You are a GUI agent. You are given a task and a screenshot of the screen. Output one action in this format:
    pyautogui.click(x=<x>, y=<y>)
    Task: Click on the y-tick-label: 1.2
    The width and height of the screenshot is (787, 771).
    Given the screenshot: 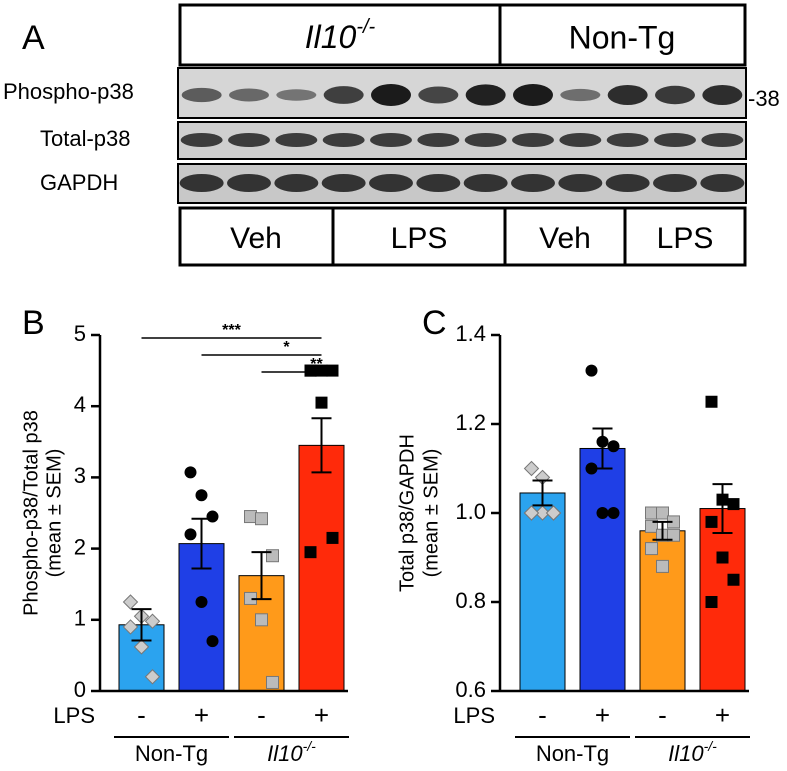 What is the action you would take?
    pyautogui.click(x=470, y=422)
    